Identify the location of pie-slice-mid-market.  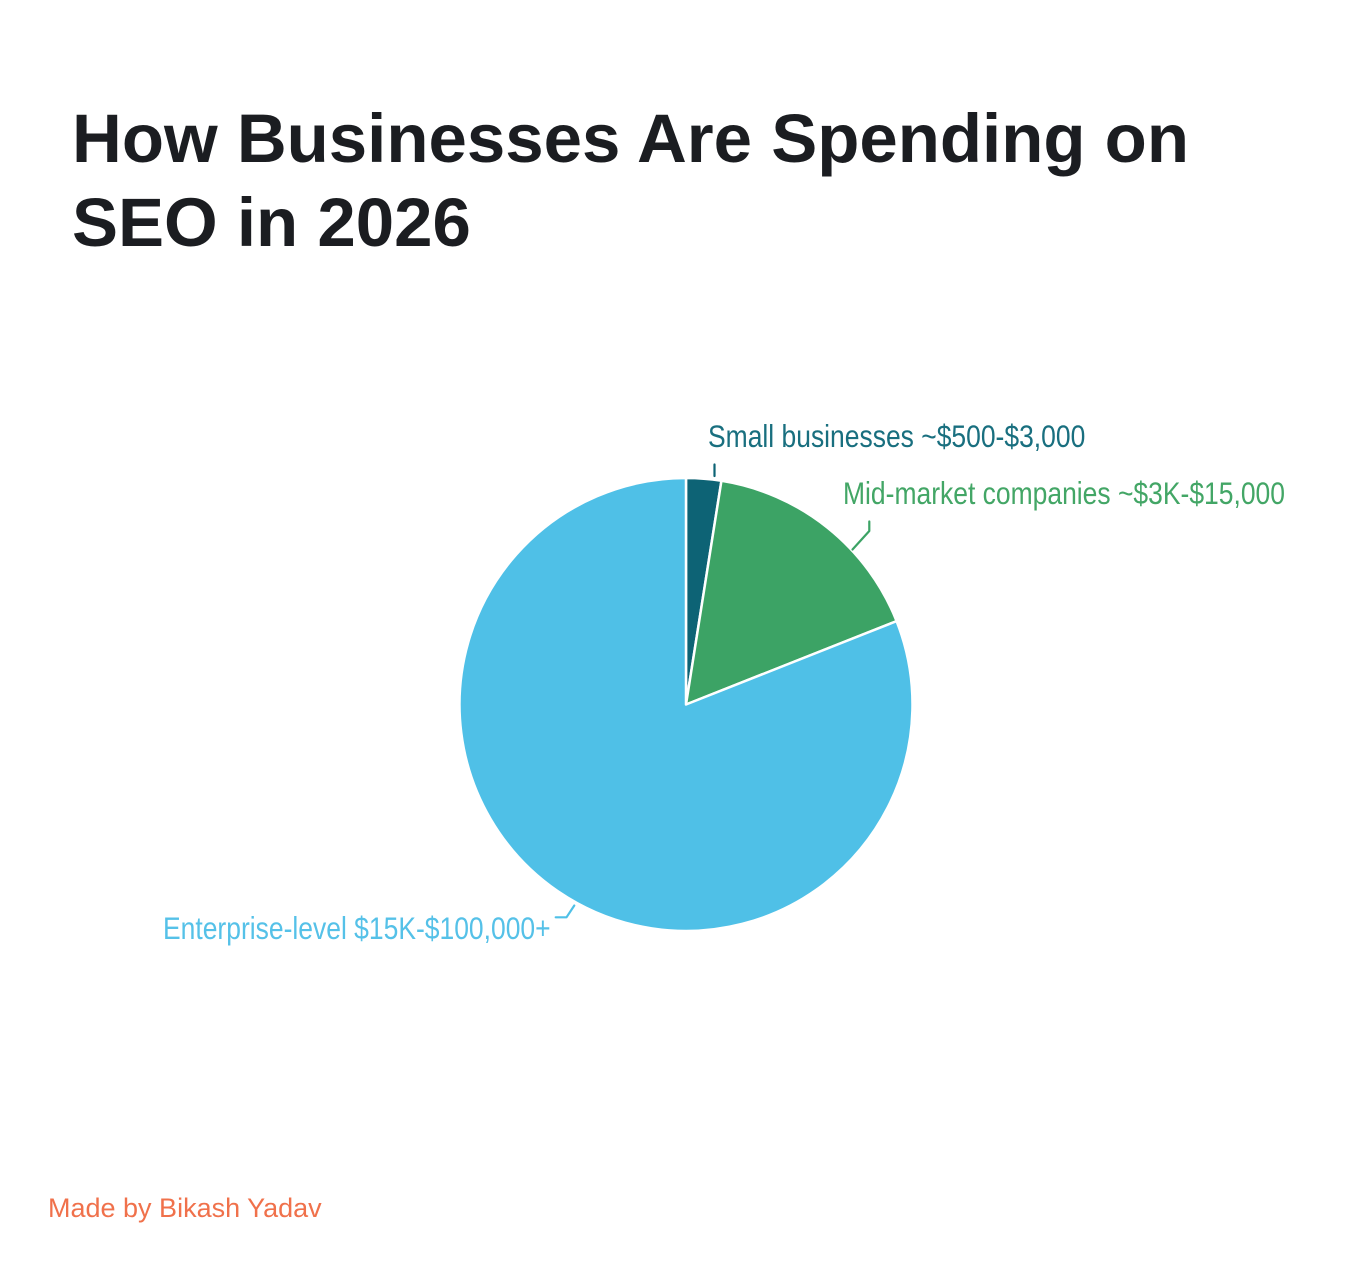
(791, 592).